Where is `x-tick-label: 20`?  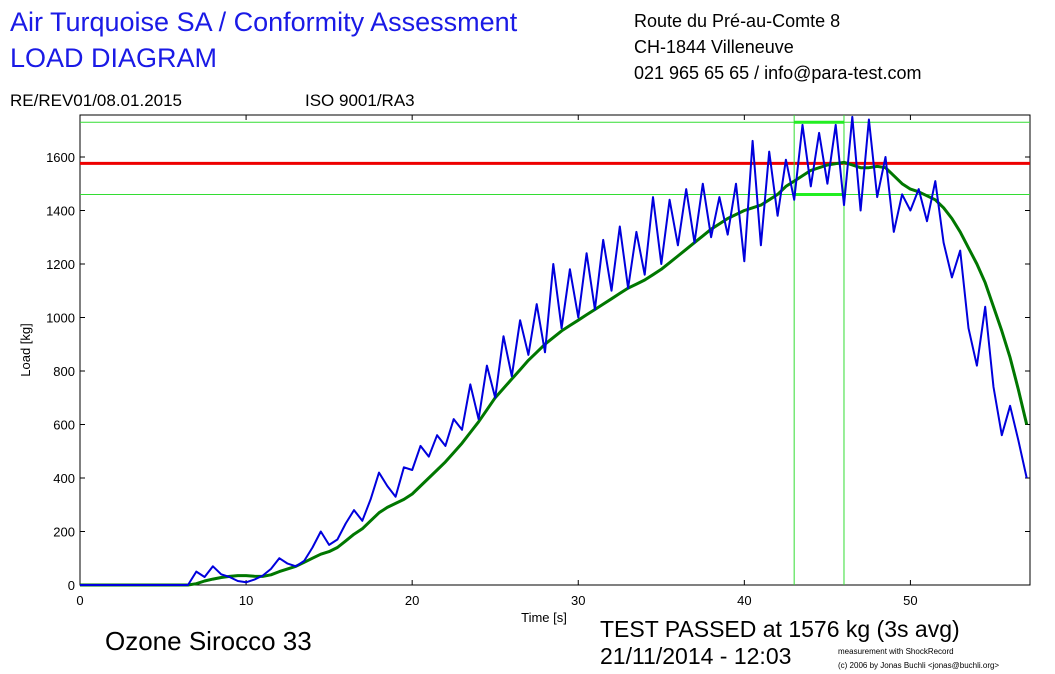
x-tick-label: 20 is located at coordinates (412, 600).